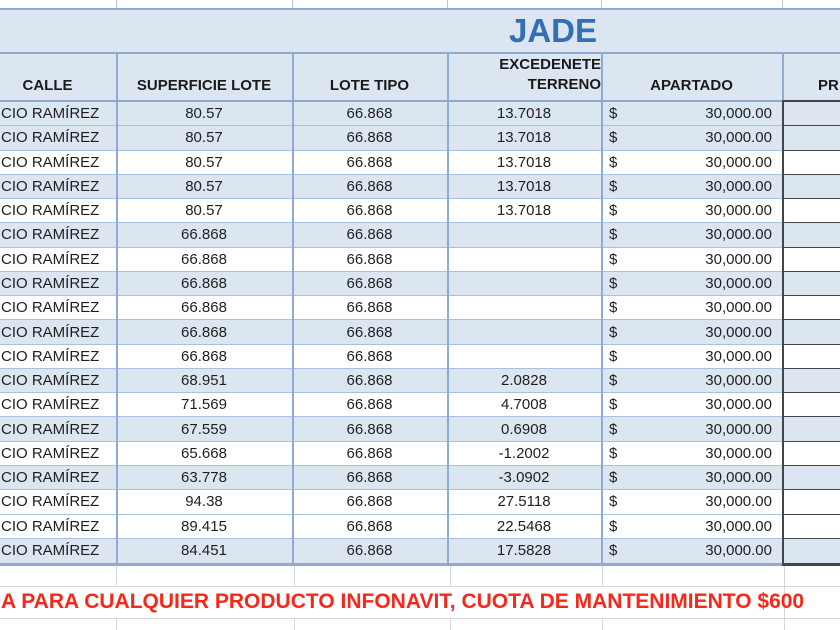  Describe the element at coordinates (204, 381) in the screenshot. I see `cell-superficie-lote: 68.951` at that location.